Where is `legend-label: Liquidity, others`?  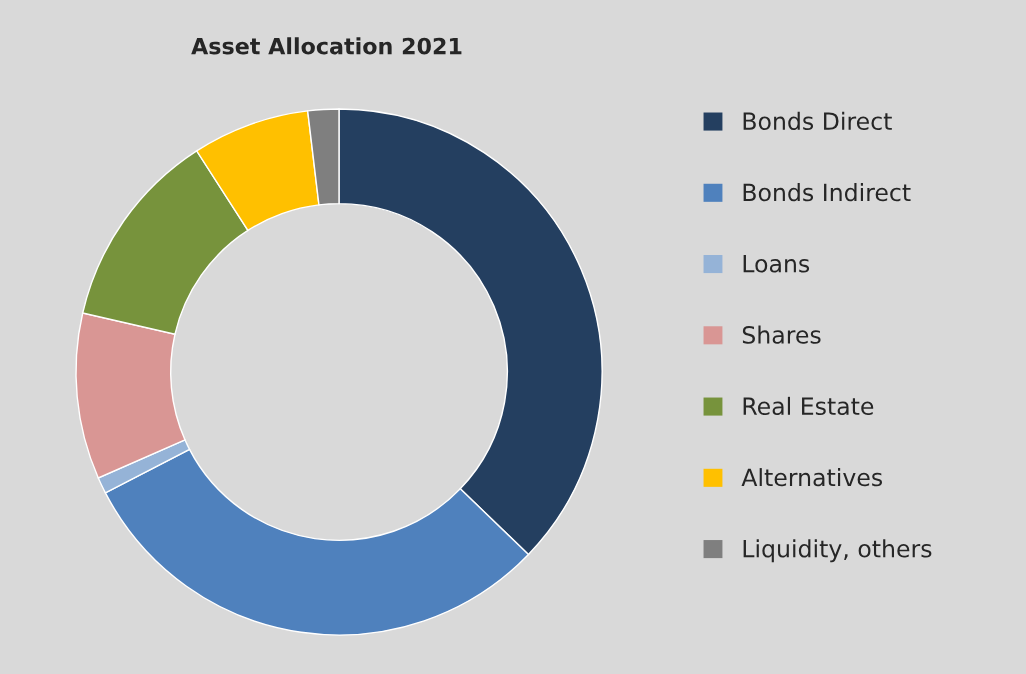
legend-label: Liquidity, others is located at coordinates (837, 551).